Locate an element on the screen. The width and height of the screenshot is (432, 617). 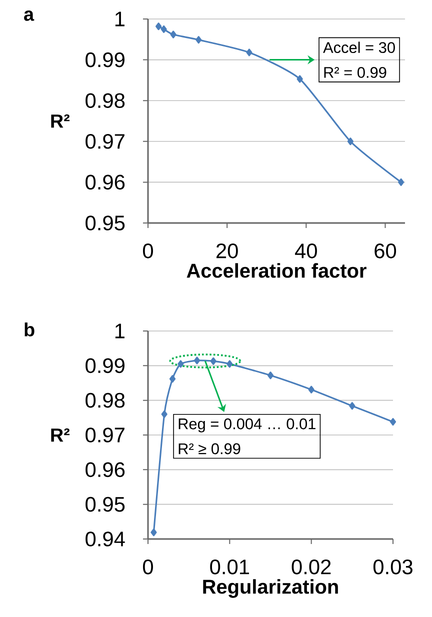
x-tick-label: 60 is located at coordinates (385, 251).